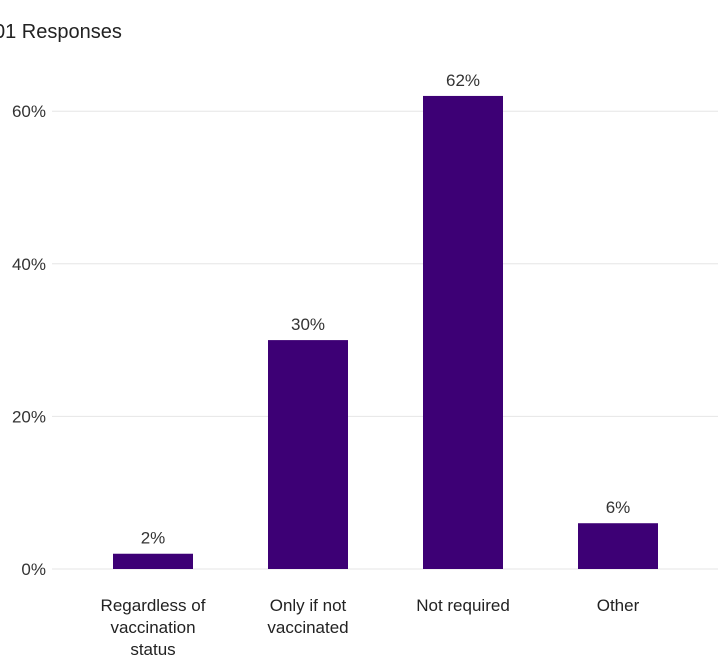 The width and height of the screenshot is (718, 672). What do you see at coordinates (33, 569) in the screenshot?
I see `y-tick-label: 0%` at bounding box center [33, 569].